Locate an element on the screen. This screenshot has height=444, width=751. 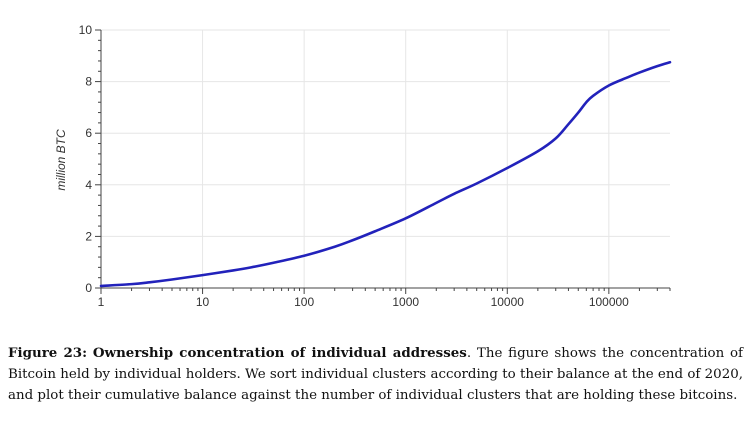
caption-label: Figure 23: is located at coordinates (48, 353).